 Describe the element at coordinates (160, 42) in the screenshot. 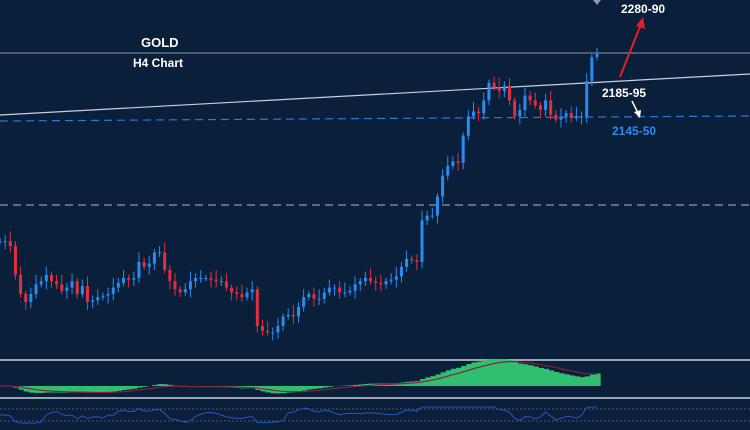

I see `chart-title: GOLD` at that location.